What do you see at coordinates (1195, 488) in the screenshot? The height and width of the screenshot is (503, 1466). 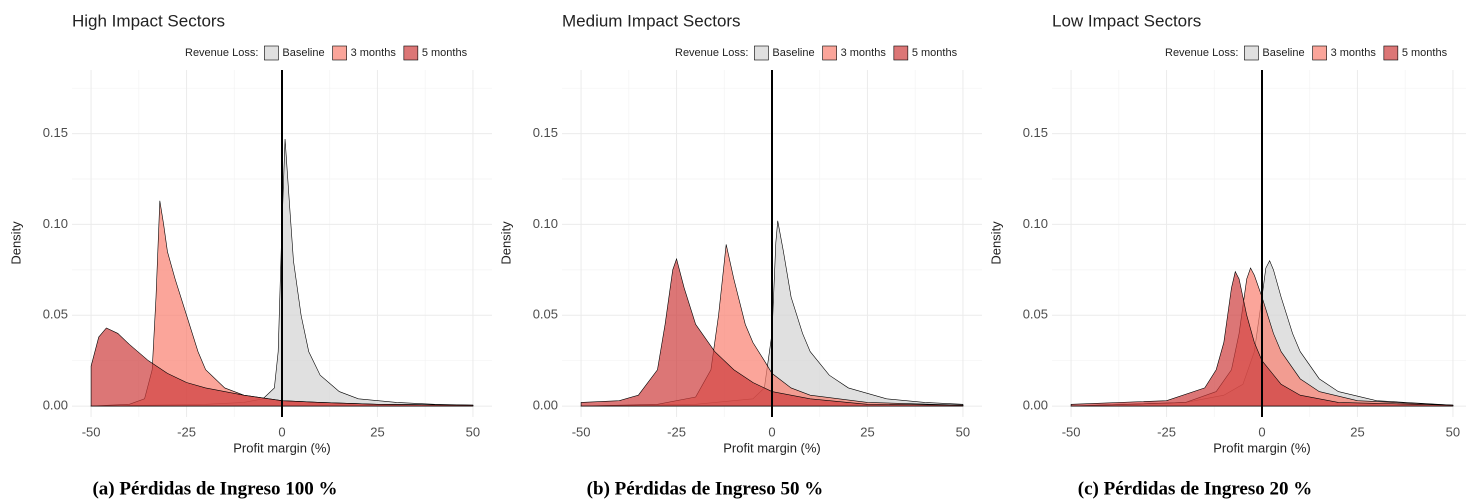 I see `caption: (c) Pérdidas de Ingreso 20 %` at bounding box center [1195, 488].